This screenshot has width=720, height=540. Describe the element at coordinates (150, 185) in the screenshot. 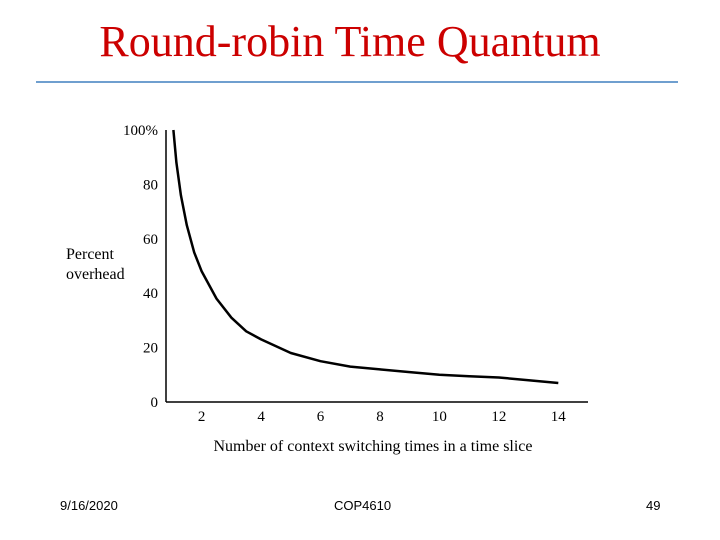

I see `y-tick-label: 80` at that location.